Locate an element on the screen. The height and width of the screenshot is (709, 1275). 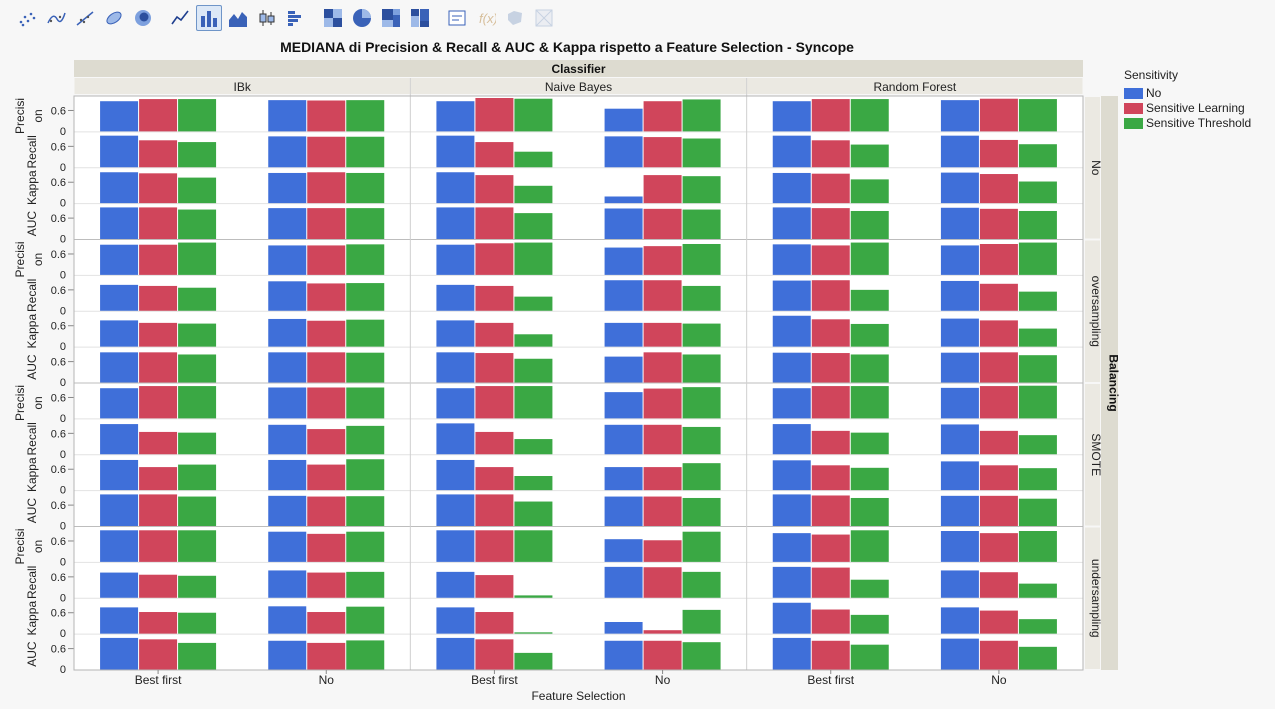
area-chart-icon is located at coordinates (238, 19).